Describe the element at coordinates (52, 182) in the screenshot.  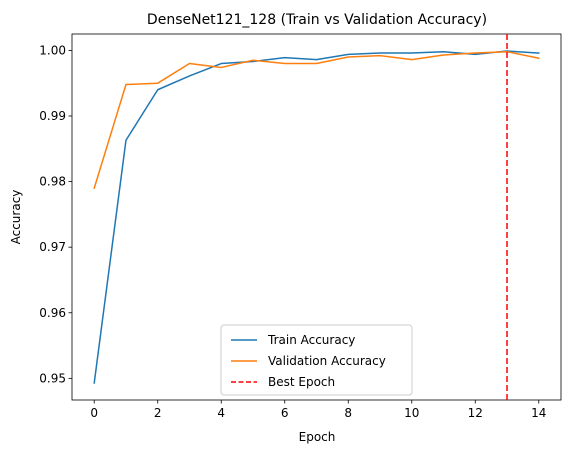
I see `y-tick-label: 0.98` at that location.